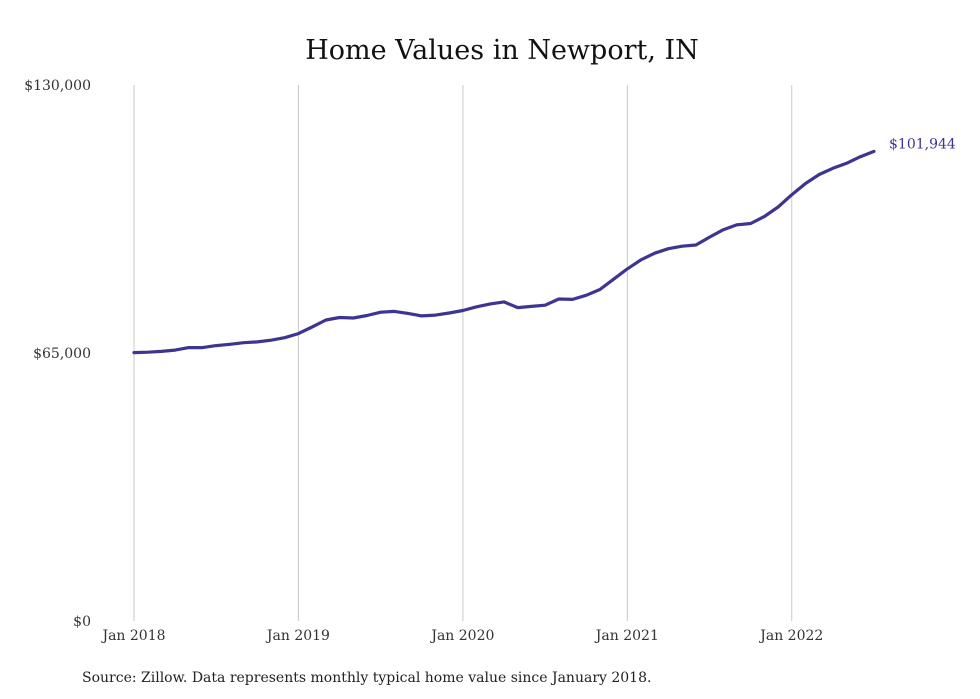  I want to click on y-tick-label: $0, so click(82, 622).